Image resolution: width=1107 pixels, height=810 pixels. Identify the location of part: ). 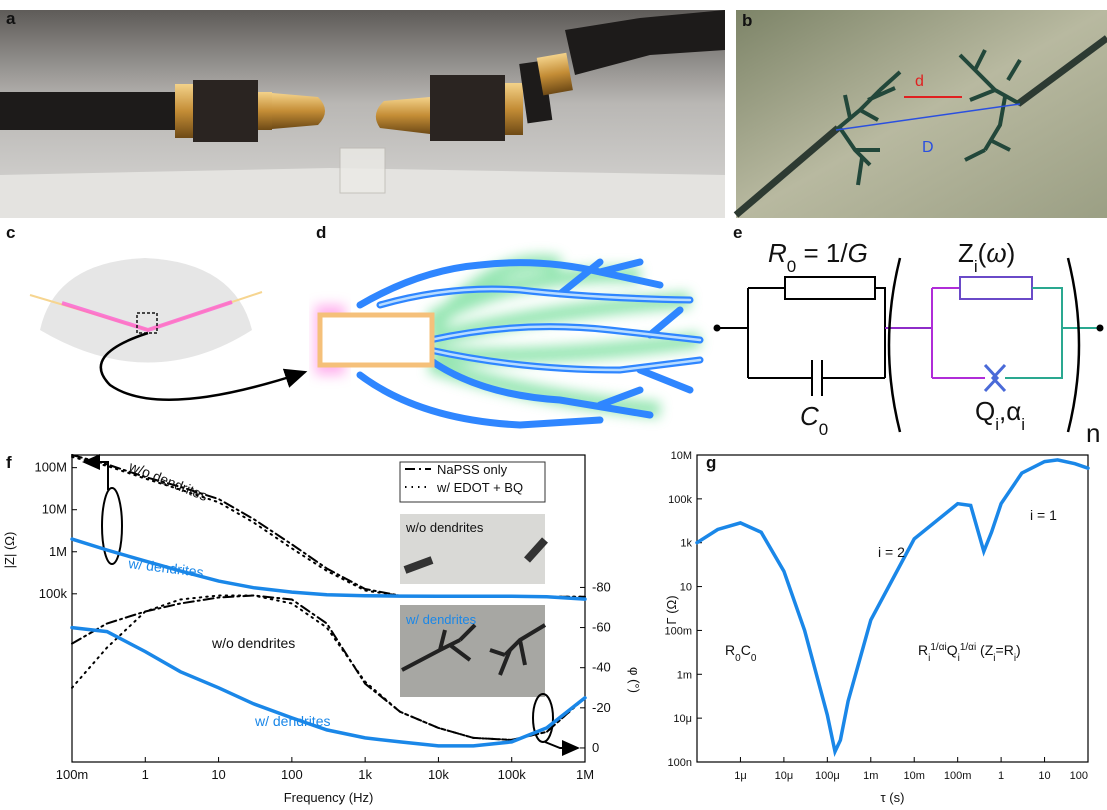
(1011, 253).